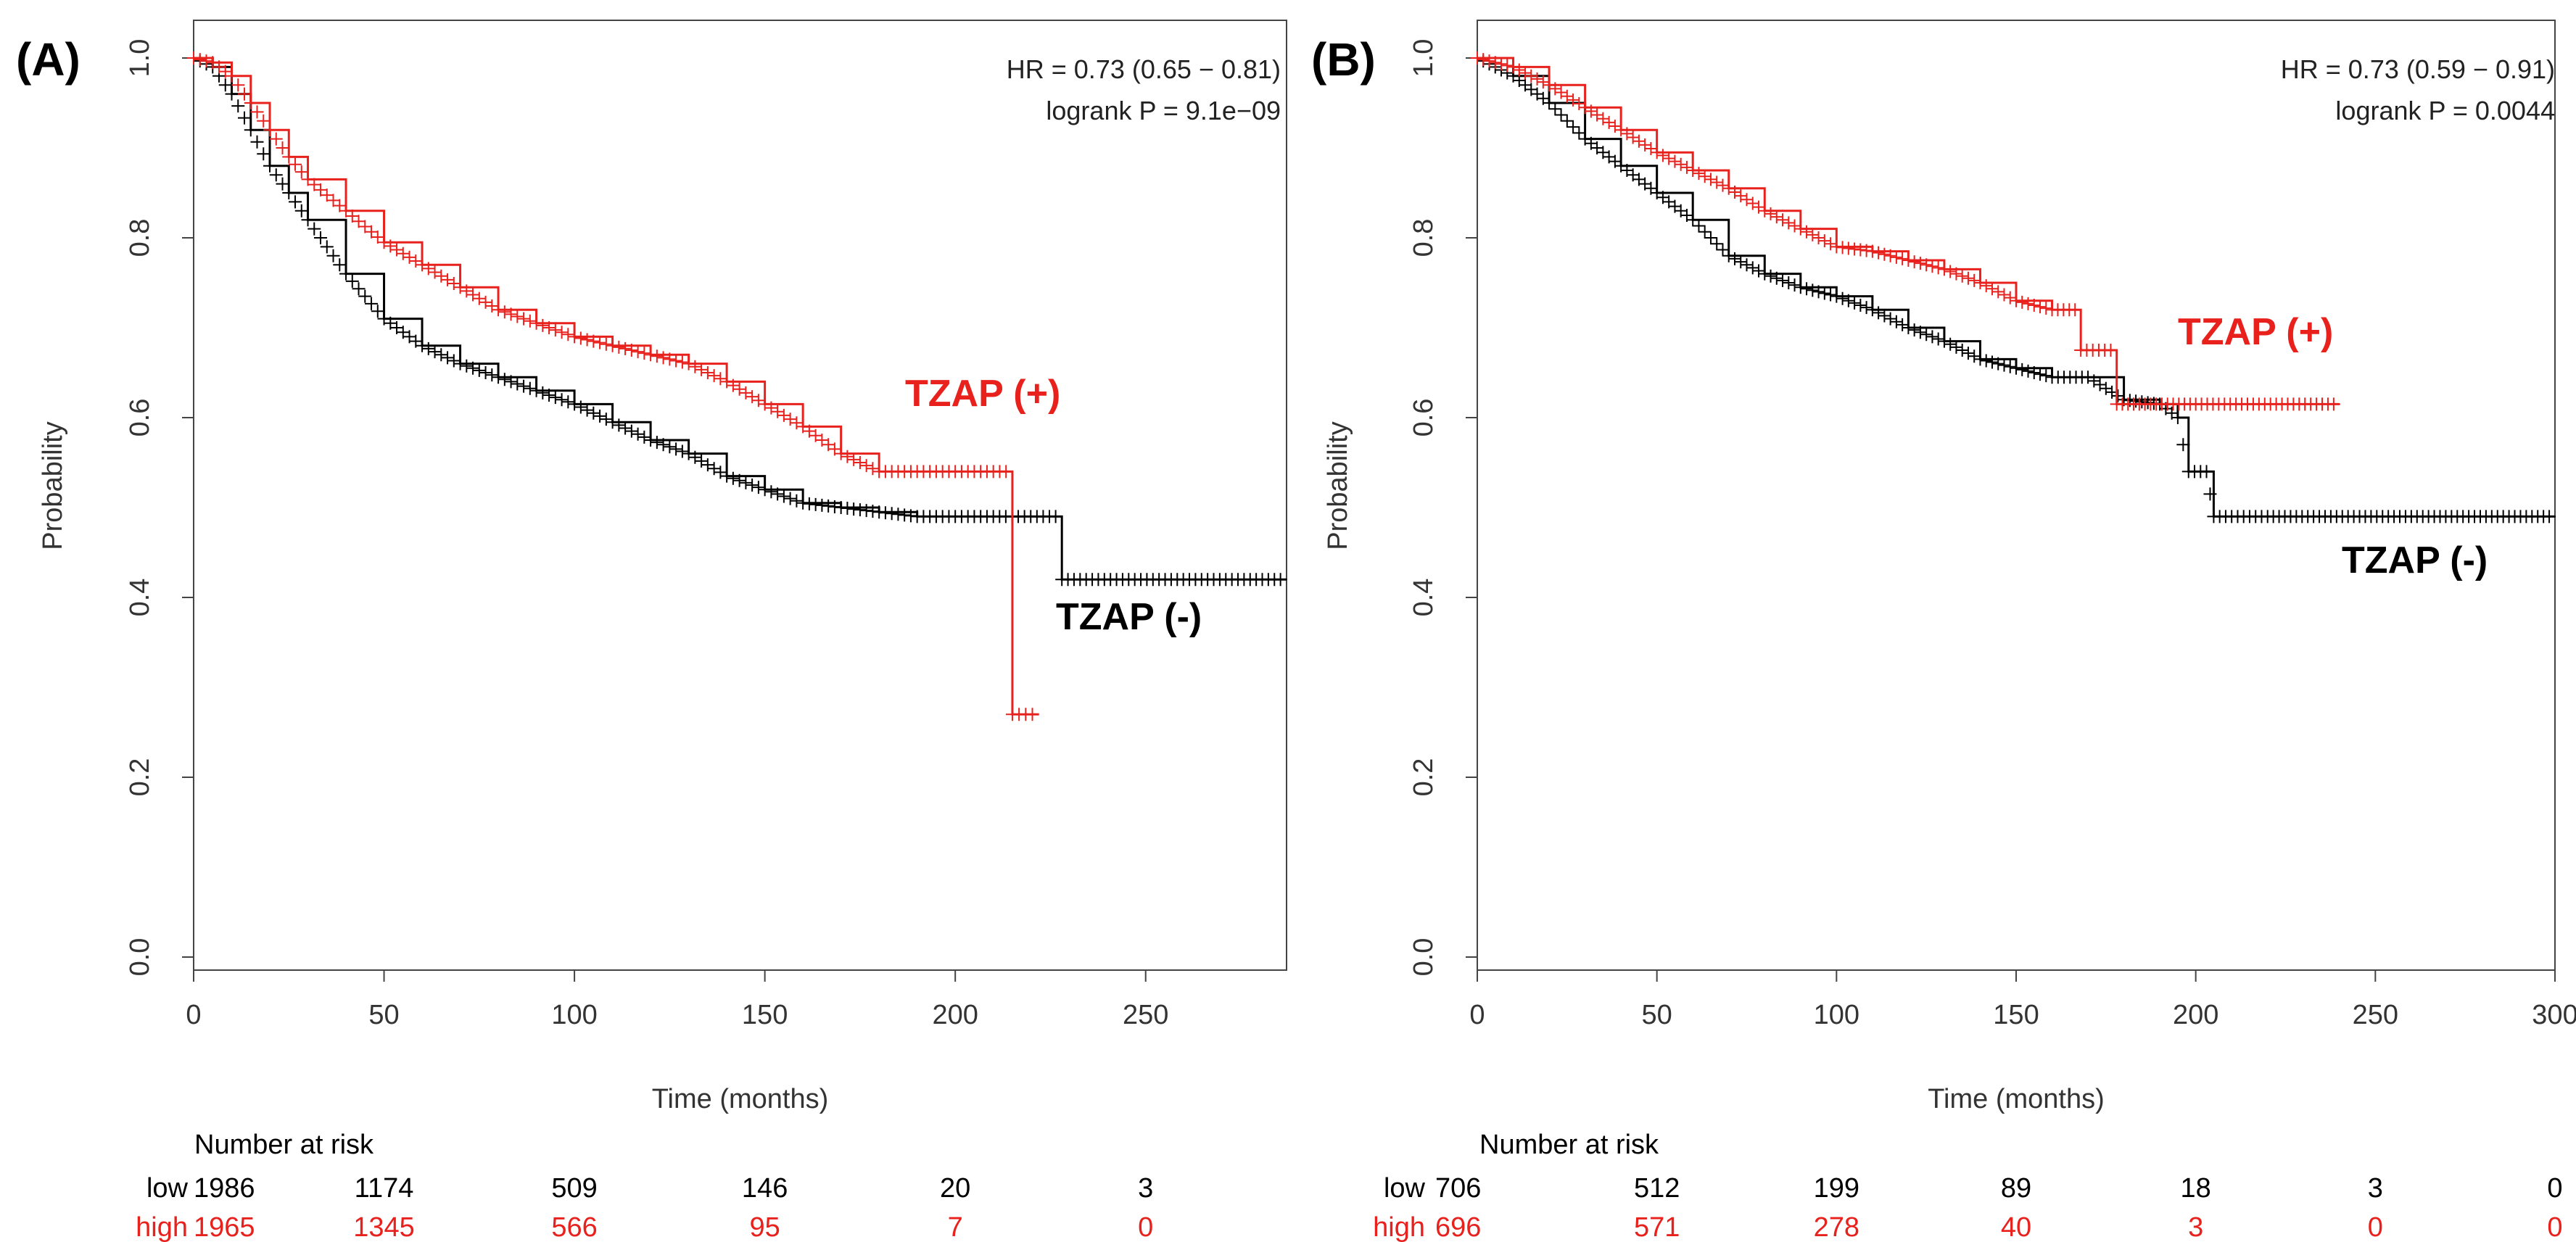  I want to click on risk-value: 566, so click(574, 1227).